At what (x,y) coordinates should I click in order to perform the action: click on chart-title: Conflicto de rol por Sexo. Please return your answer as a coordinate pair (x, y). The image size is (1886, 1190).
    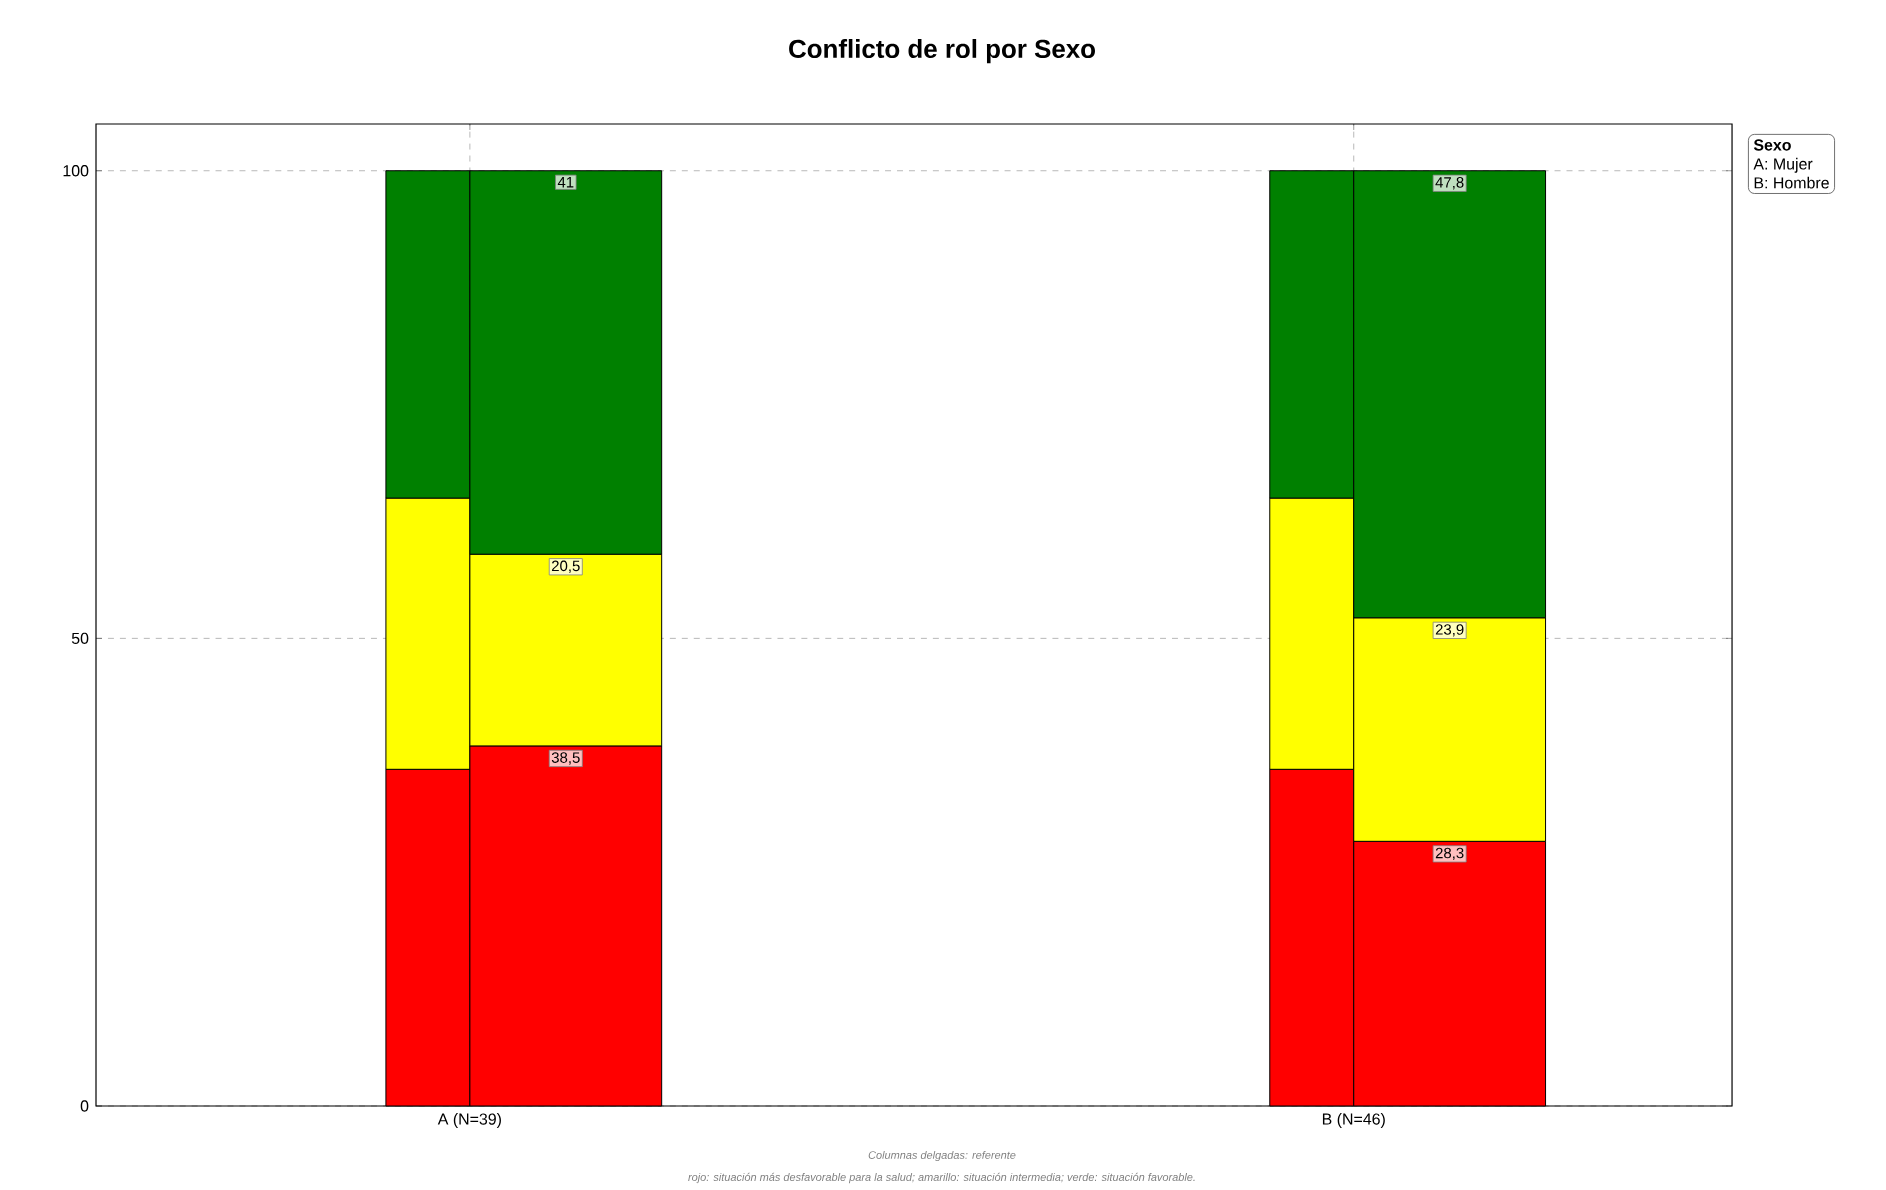
    Looking at the image, I should click on (942, 51).